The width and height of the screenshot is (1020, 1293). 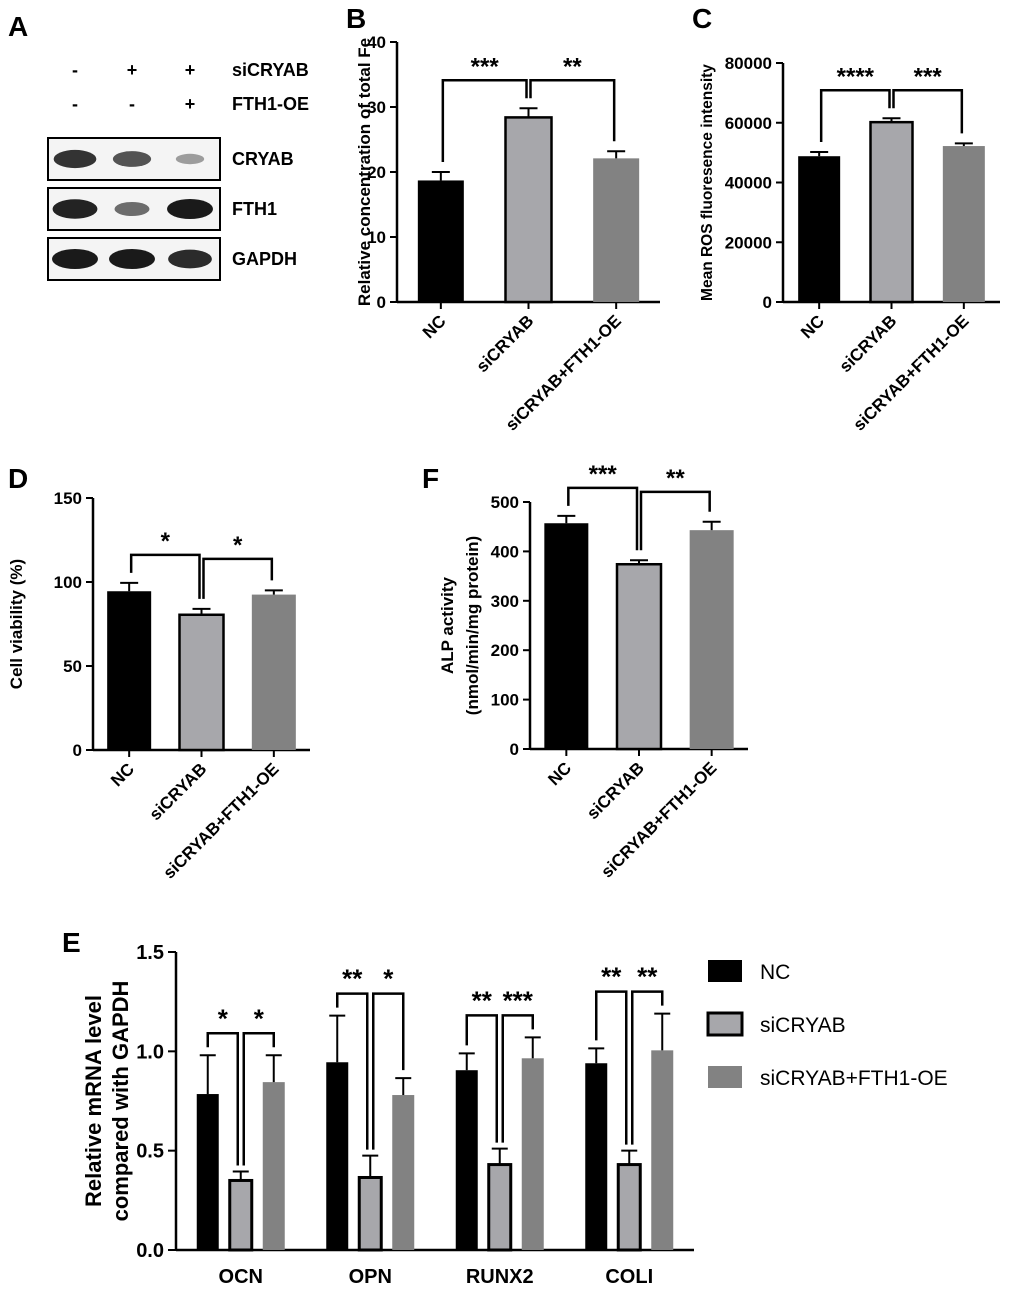 I want to click on y-axis-label-2: compared with GAPDH, so click(x=120, y=1101).